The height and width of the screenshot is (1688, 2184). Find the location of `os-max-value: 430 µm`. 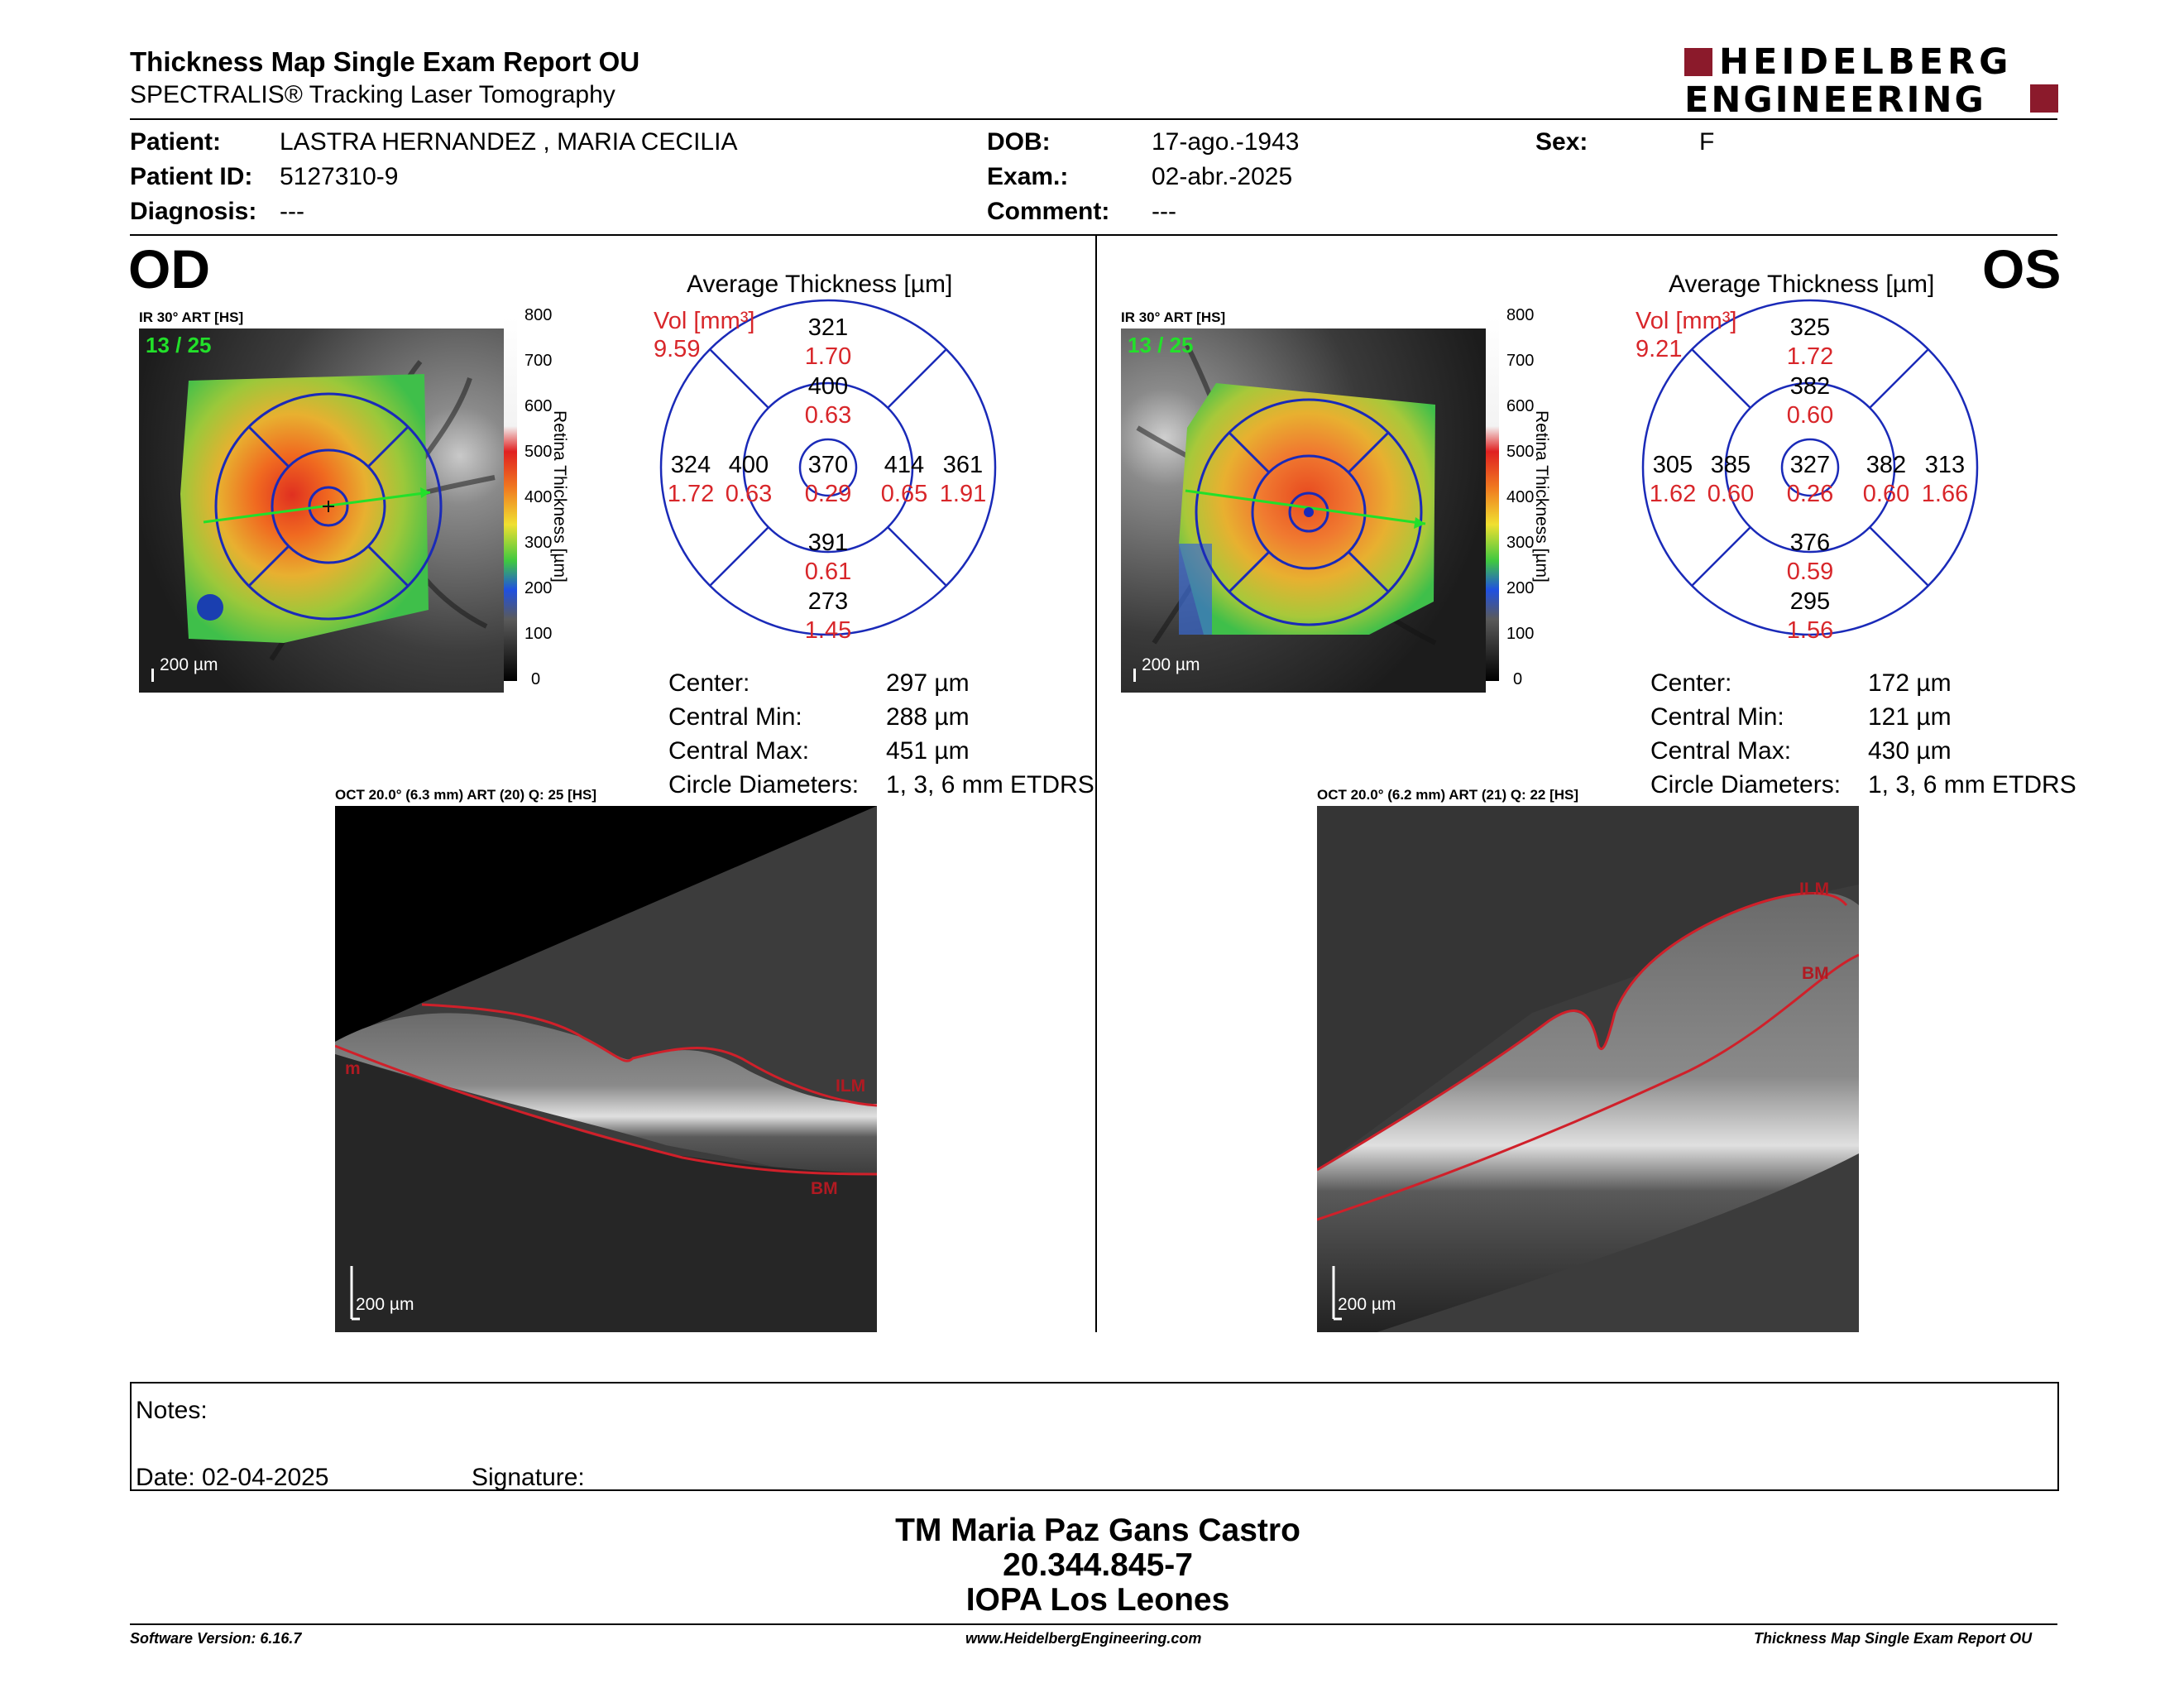

os-max-value: 430 µm is located at coordinates (1910, 751).